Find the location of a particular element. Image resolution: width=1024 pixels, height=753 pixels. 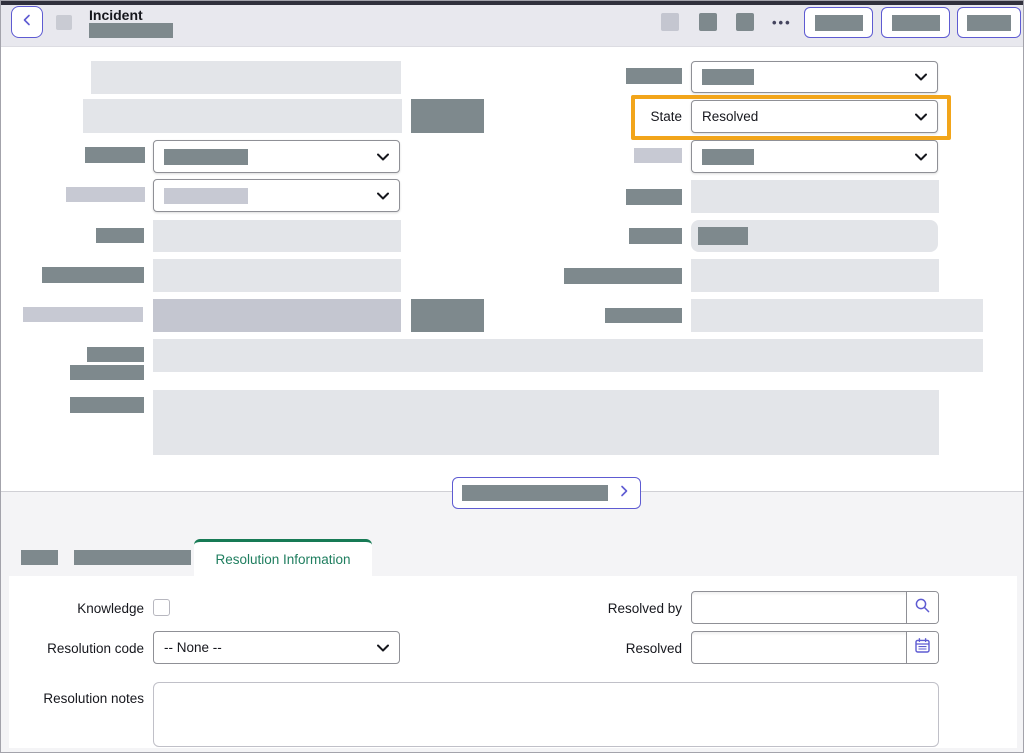

form-header: Incident ••• is located at coordinates (512, 26).